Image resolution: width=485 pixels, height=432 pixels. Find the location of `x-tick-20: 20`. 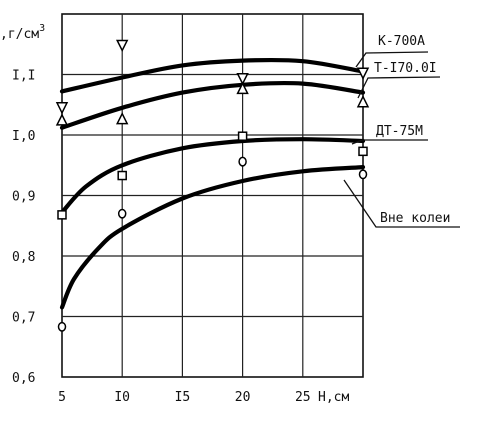

x-tick-20: 20 is located at coordinates (243, 397).